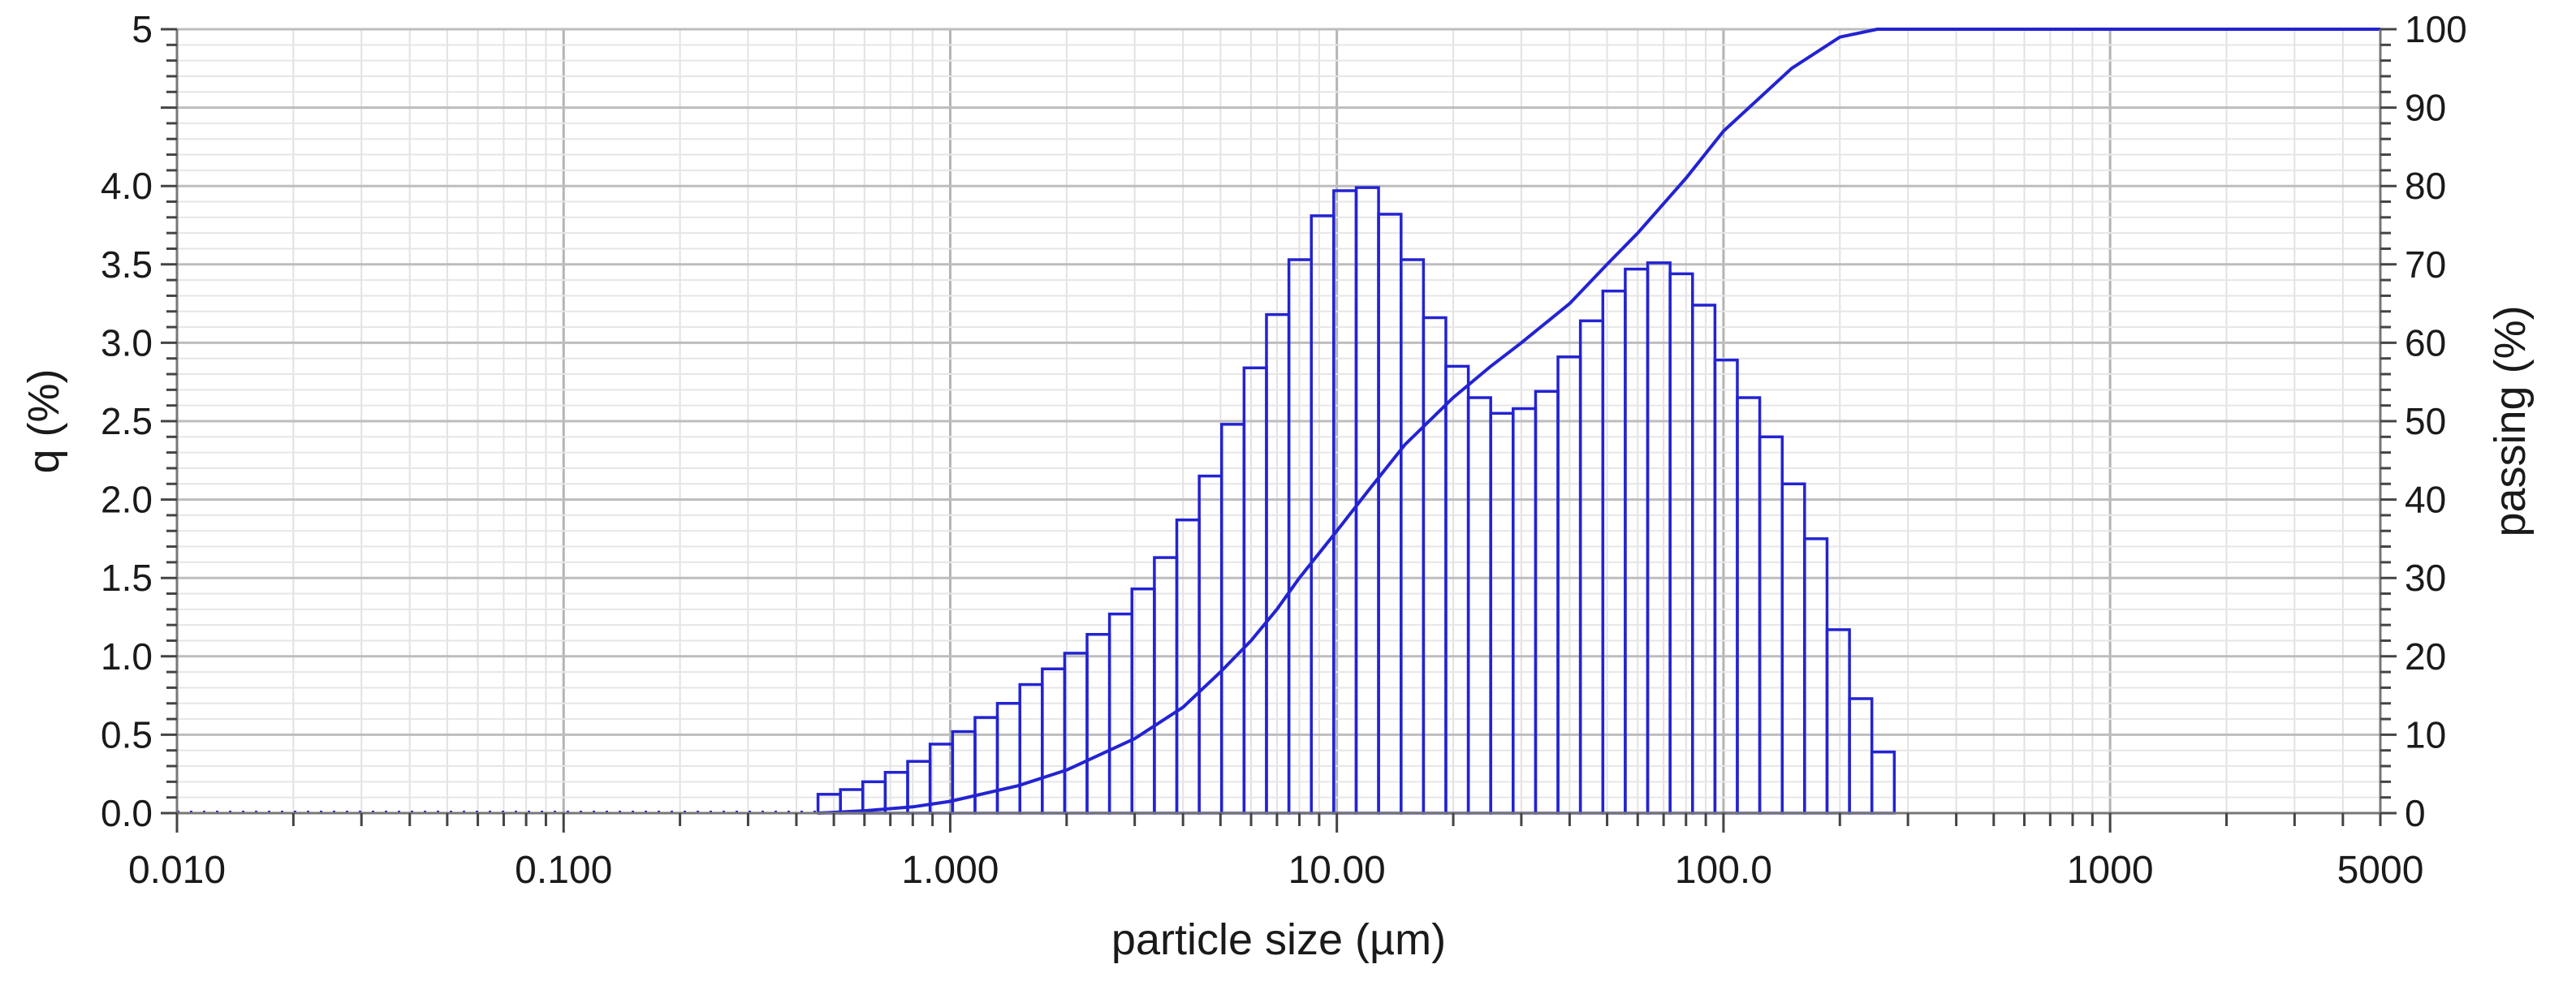 This screenshot has height=1003, width=2576. Describe the element at coordinates (2425, 578) in the screenshot. I see `y-right-tick-label: 30` at that location.